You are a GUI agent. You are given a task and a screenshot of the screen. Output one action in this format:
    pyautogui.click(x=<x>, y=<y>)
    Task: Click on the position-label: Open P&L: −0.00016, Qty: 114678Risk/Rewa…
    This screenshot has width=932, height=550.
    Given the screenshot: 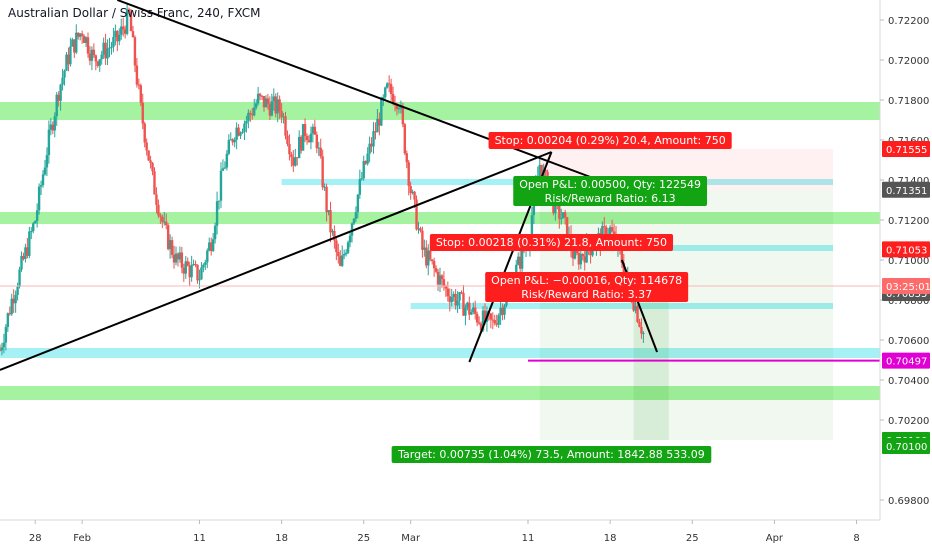 What is the action you would take?
    pyautogui.click(x=587, y=287)
    